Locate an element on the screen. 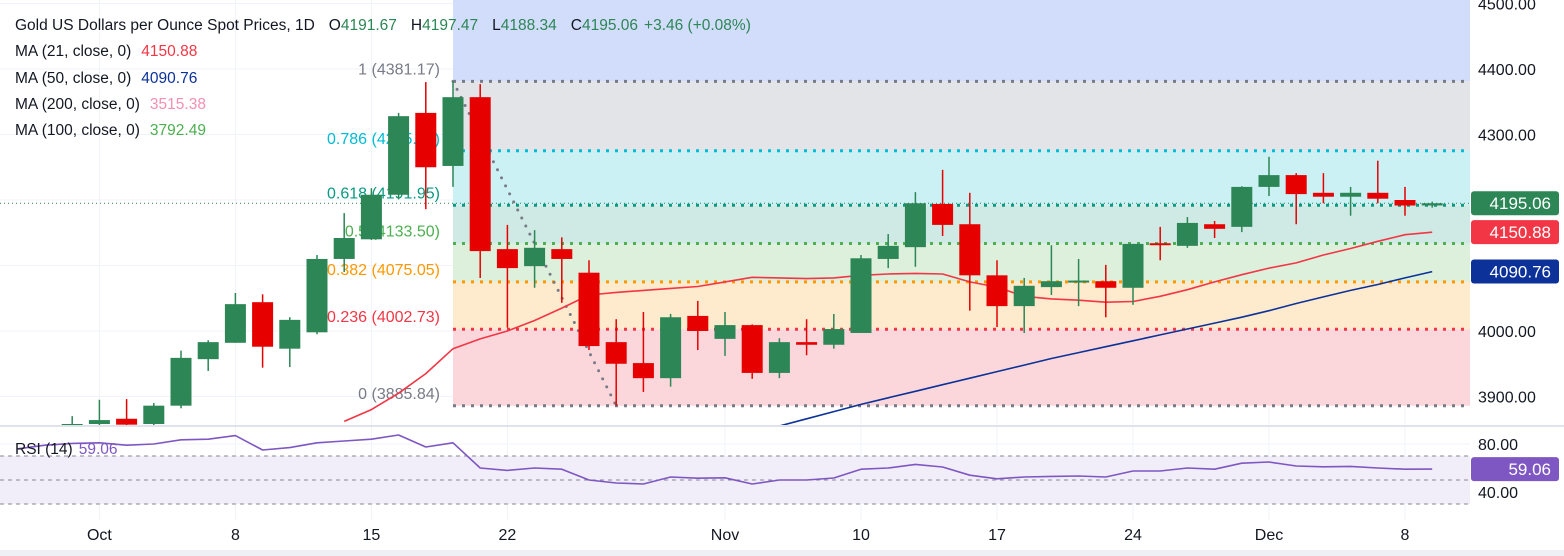 The width and height of the screenshot is (1564, 556). rsi-line is located at coordinates (725, 459).